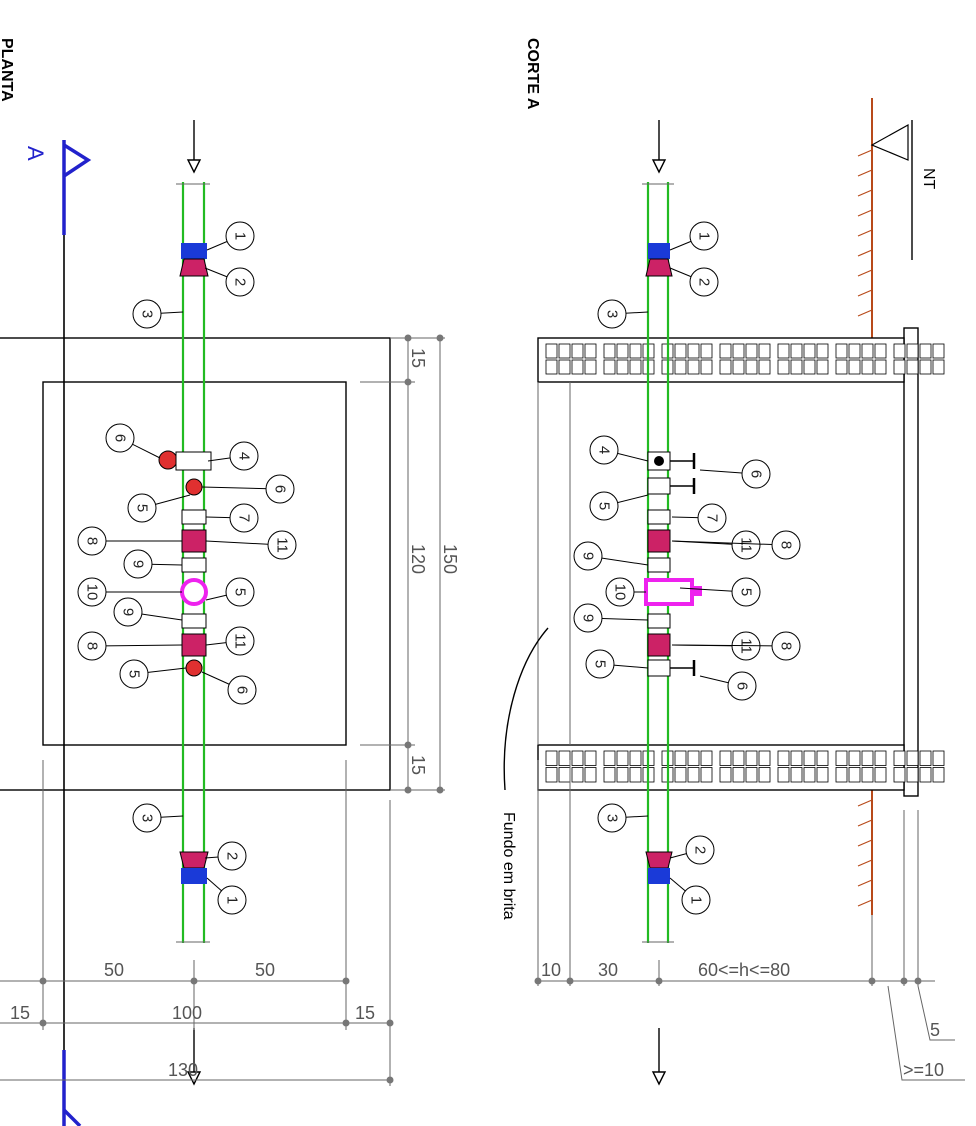 This screenshot has height=1126, width=976. I want to click on dim-plan-outer-length: 150, so click(450, 559).